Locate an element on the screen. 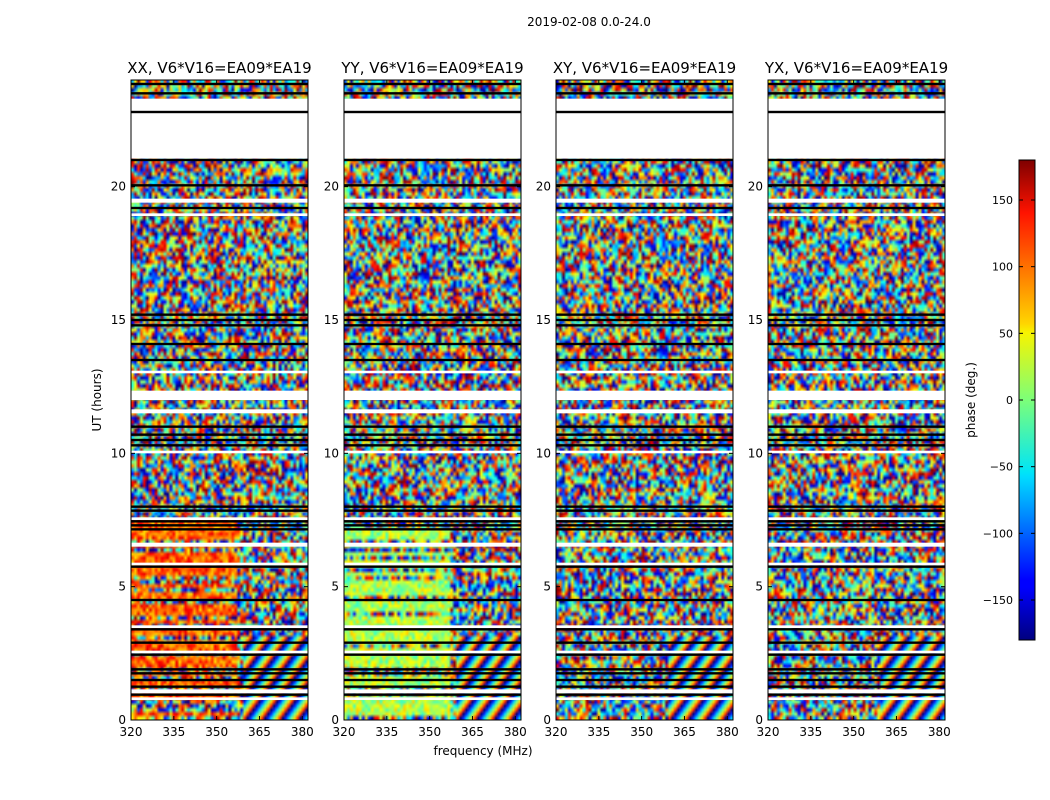 This screenshot has width=1050, height=800. x-tick-label: 380 is located at coordinates (515, 732).